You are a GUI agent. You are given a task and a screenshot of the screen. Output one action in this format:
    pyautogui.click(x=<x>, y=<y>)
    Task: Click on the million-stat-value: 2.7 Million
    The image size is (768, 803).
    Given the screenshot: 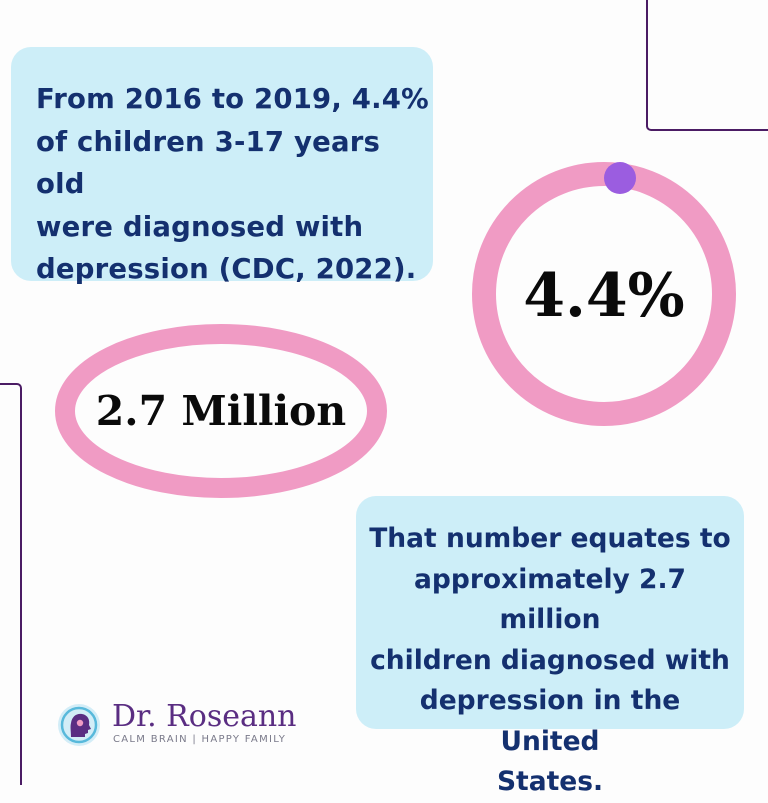 What is the action you would take?
    pyautogui.click(x=221, y=411)
    